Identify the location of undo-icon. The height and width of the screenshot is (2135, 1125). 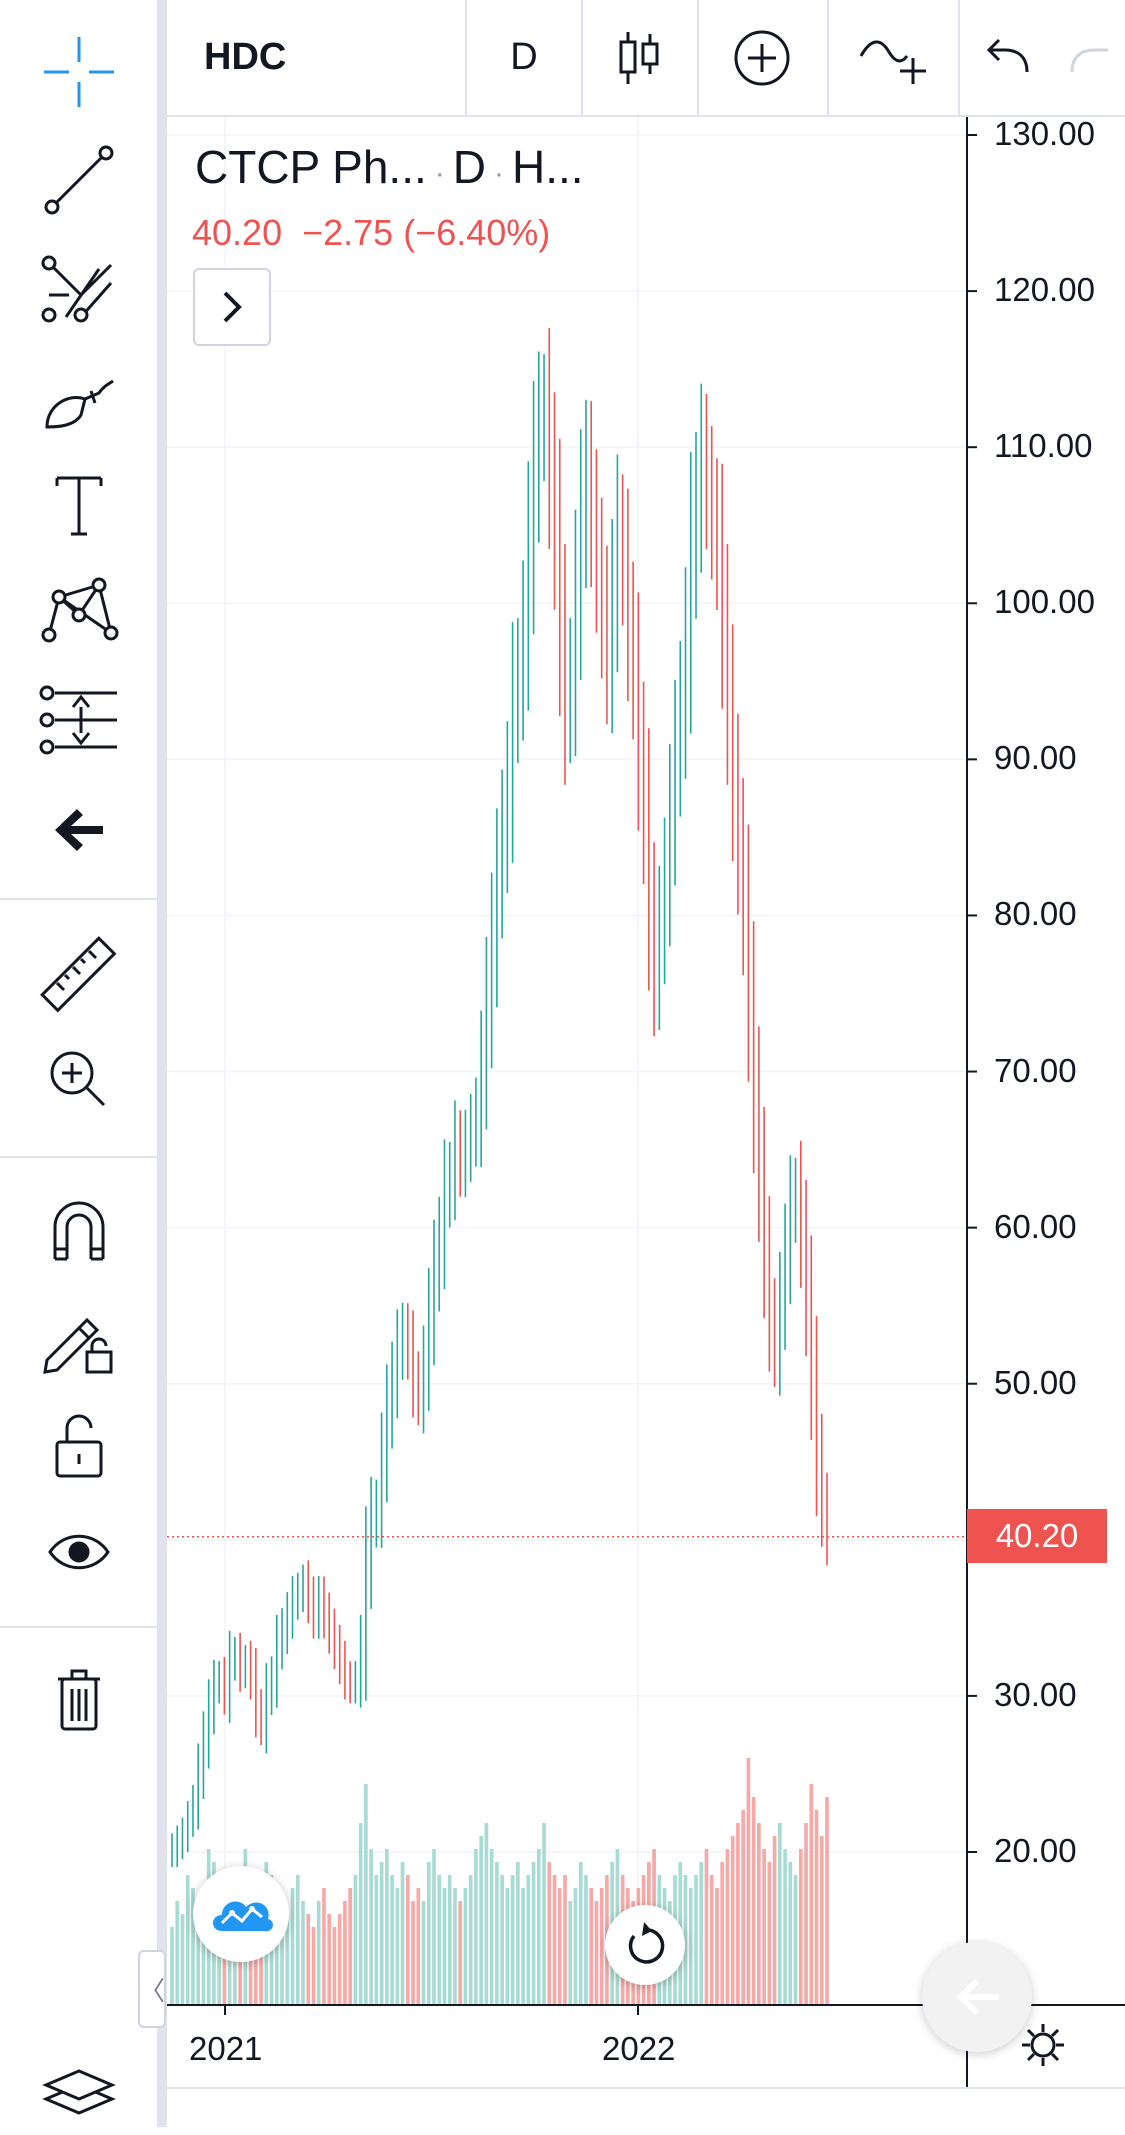
(1008, 58).